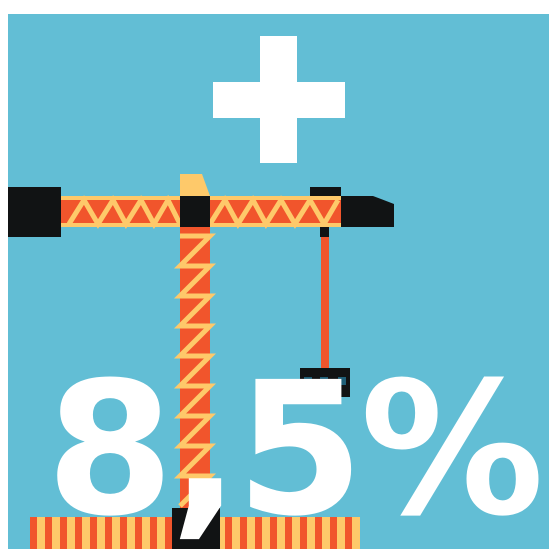 The width and height of the screenshot is (549, 549). I want to click on crane-base-block, so click(196, 528).